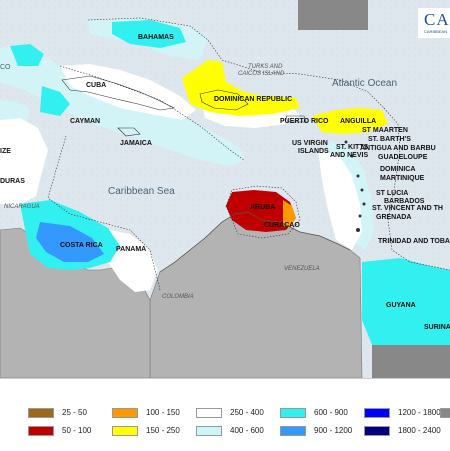 This screenshot has height=451, width=450. Describe the element at coordinates (5, 67) in the screenshot. I see `label-co-partial: CO` at that location.